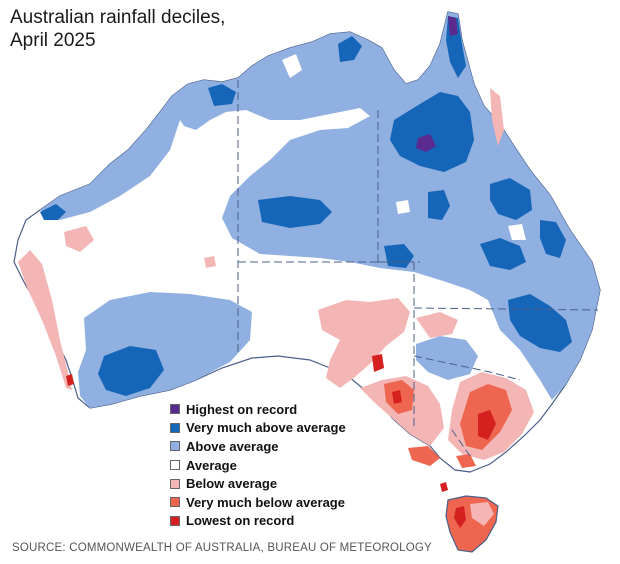 This screenshot has width=620, height=564. What do you see at coordinates (232, 484) in the screenshot?
I see `legend-label: Below average` at bounding box center [232, 484].